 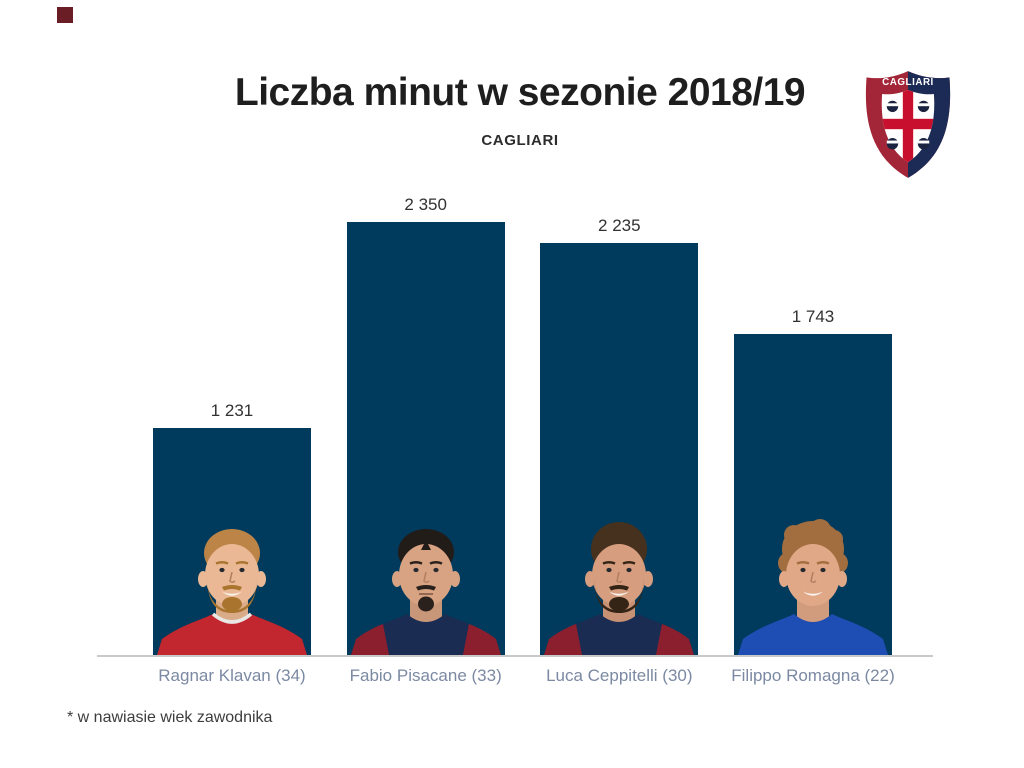 I want to click on player-name-label: Luca Ceppitelli (30), so click(x=619, y=675).